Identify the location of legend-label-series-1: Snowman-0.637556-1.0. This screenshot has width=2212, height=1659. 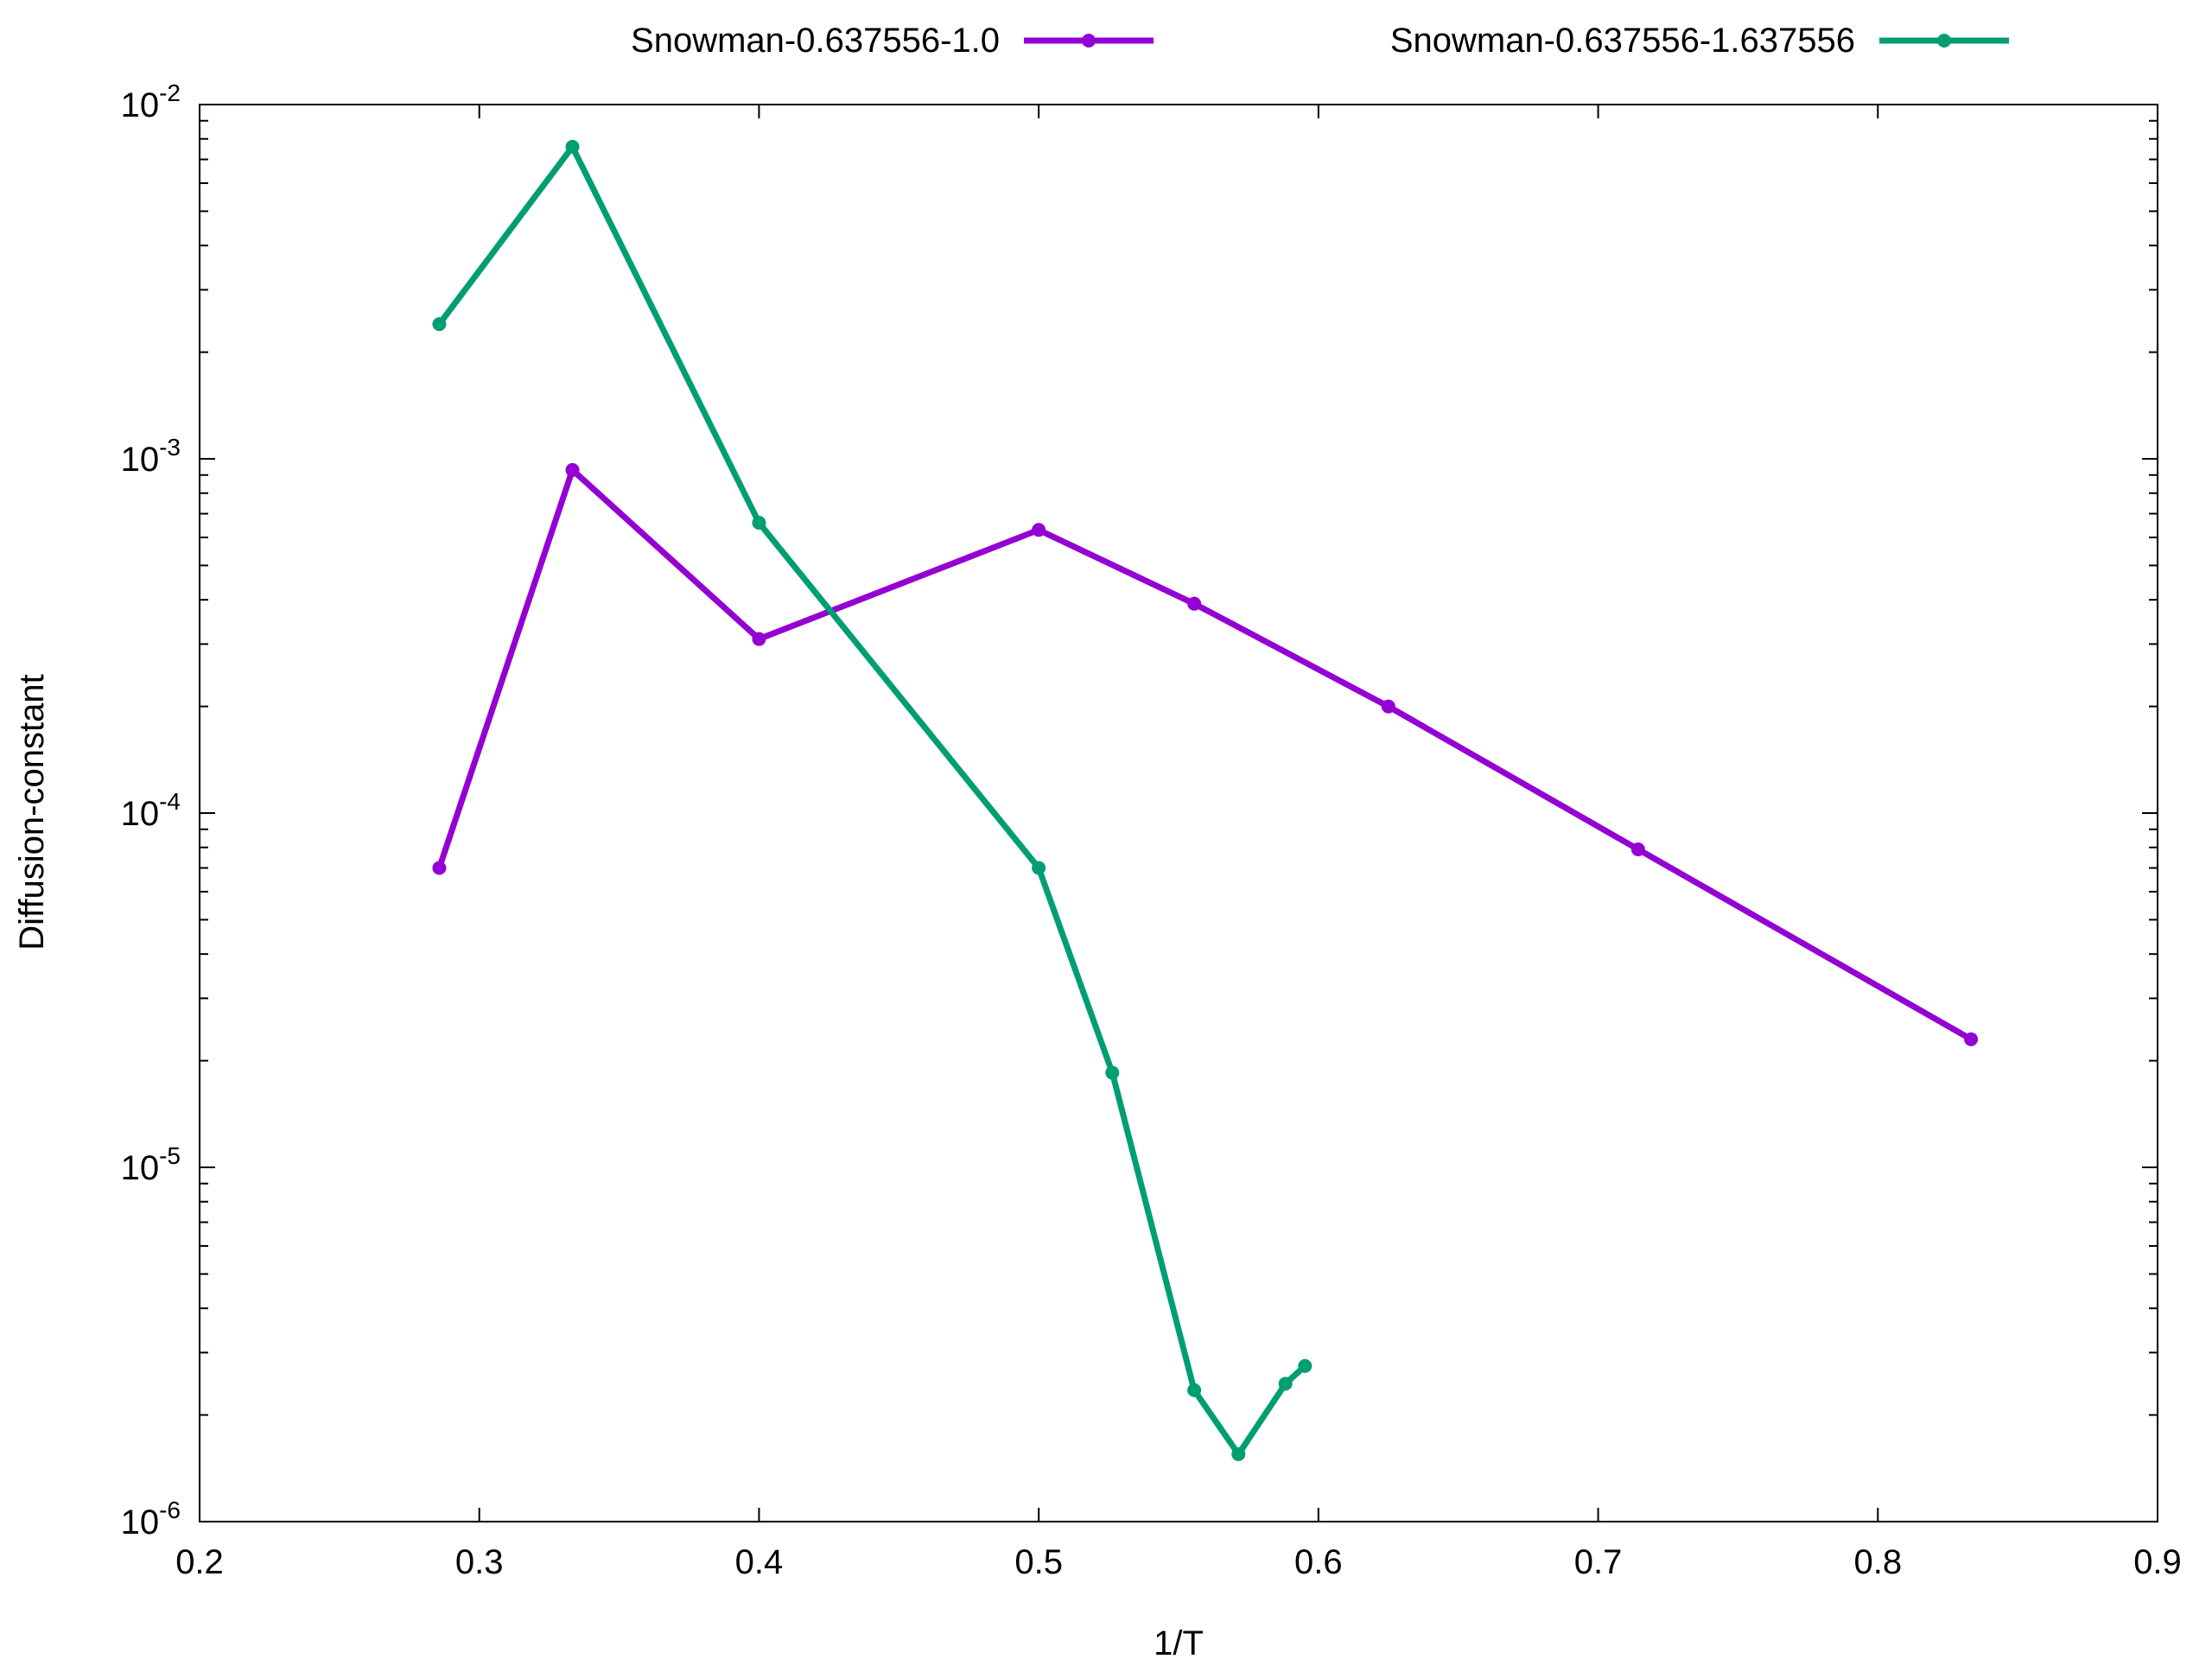
(815, 41).